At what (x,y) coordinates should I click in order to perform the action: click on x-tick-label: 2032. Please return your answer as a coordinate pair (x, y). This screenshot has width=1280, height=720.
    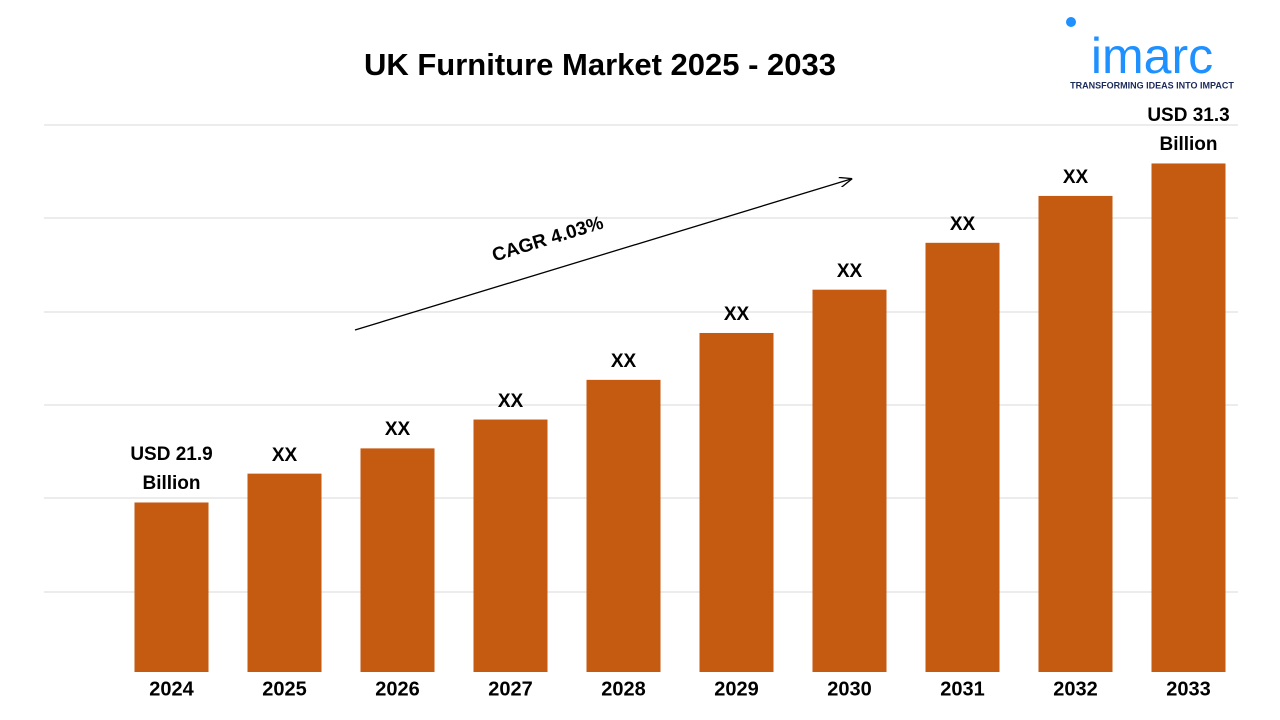
    Looking at the image, I should click on (1075, 689).